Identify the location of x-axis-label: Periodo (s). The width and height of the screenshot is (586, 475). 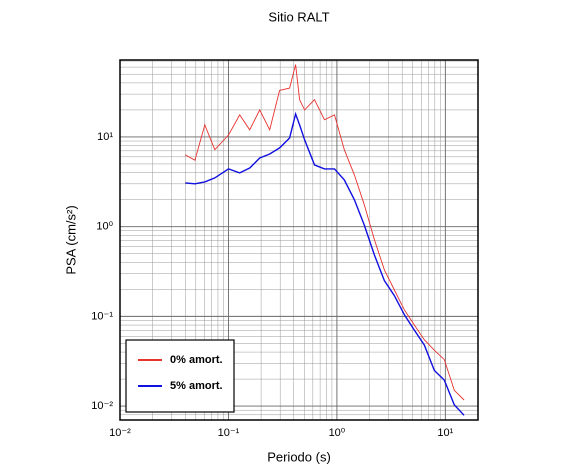
(299, 456).